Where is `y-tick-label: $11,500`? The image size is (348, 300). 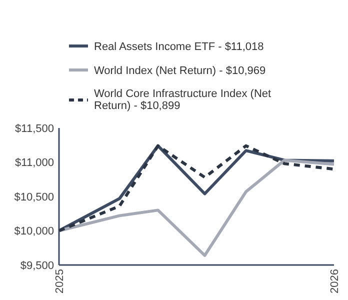 y-tick-label: $11,500 is located at coordinates (34, 128).